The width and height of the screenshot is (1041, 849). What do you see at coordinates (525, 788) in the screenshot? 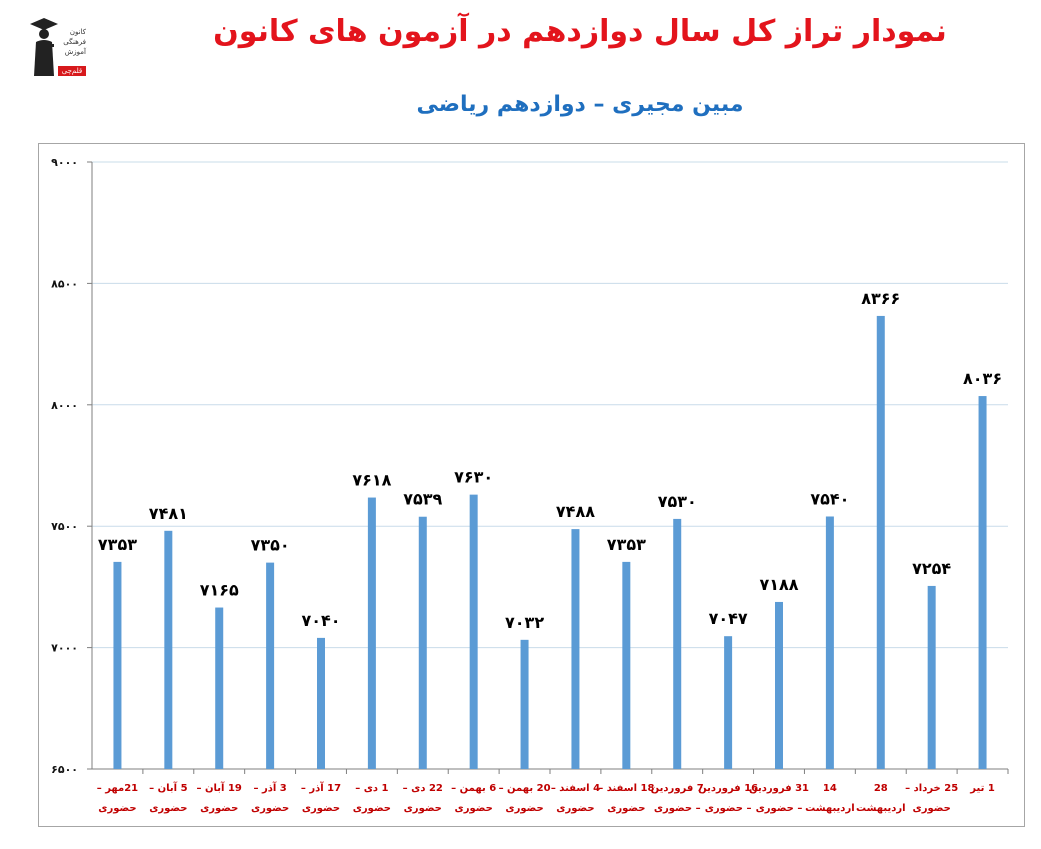
I see `category-label: 20 بهمن –` at bounding box center [525, 788].